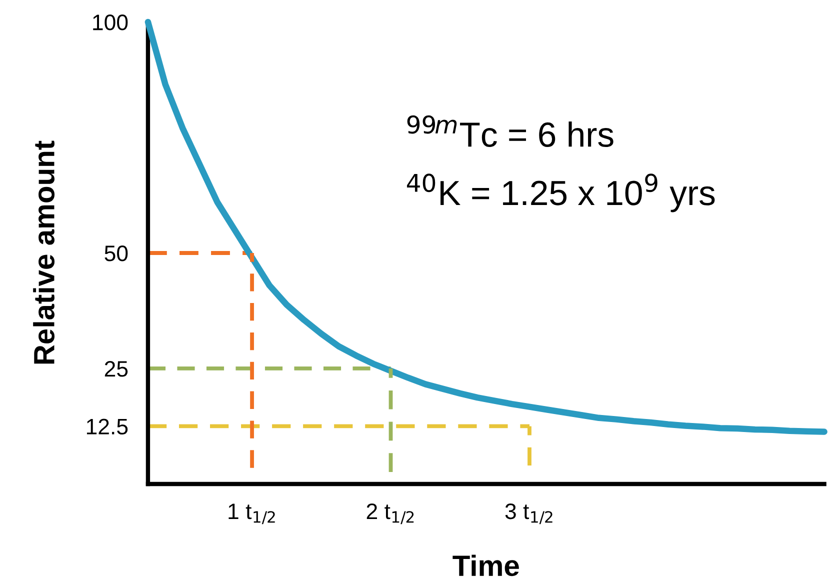 The height and width of the screenshot is (587, 836). What do you see at coordinates (390, 513) in the screenshot?
I see `x-tick-label: 2 t$_{1/2}$` at bounding box center [390, 513].